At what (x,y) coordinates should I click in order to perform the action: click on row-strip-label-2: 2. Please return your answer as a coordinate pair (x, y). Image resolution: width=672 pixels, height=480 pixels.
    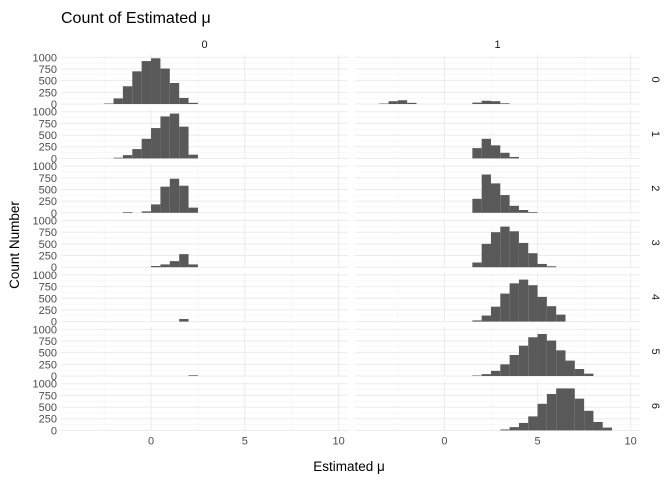
    Looking at the image, I should click on (655, 188).